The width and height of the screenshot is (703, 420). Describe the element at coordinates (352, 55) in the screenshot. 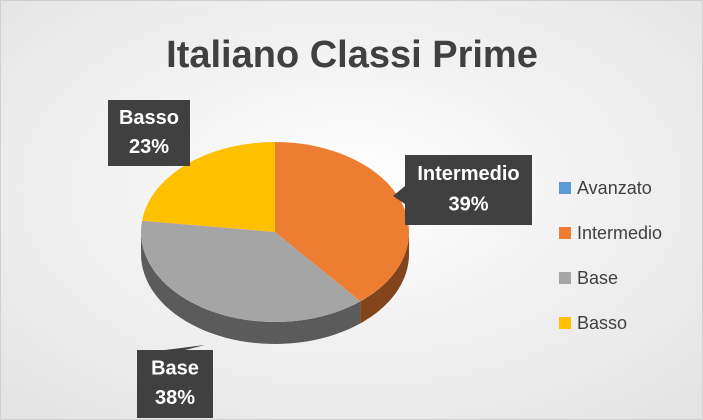

I see `chart-title: Italiano Classi Prime` at that location.